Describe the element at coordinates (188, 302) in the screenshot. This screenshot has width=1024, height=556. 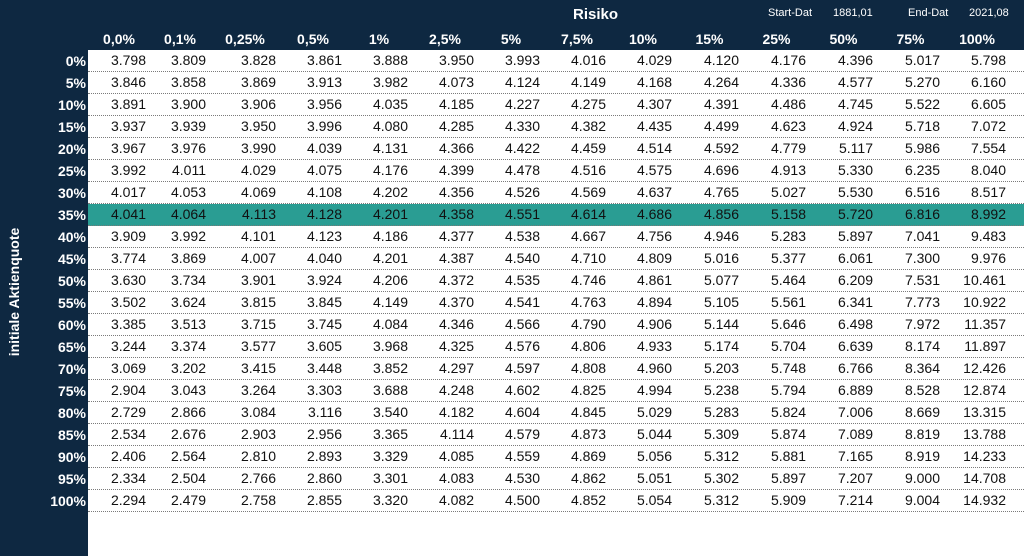
I see `table-cell: 3.624` at that location.